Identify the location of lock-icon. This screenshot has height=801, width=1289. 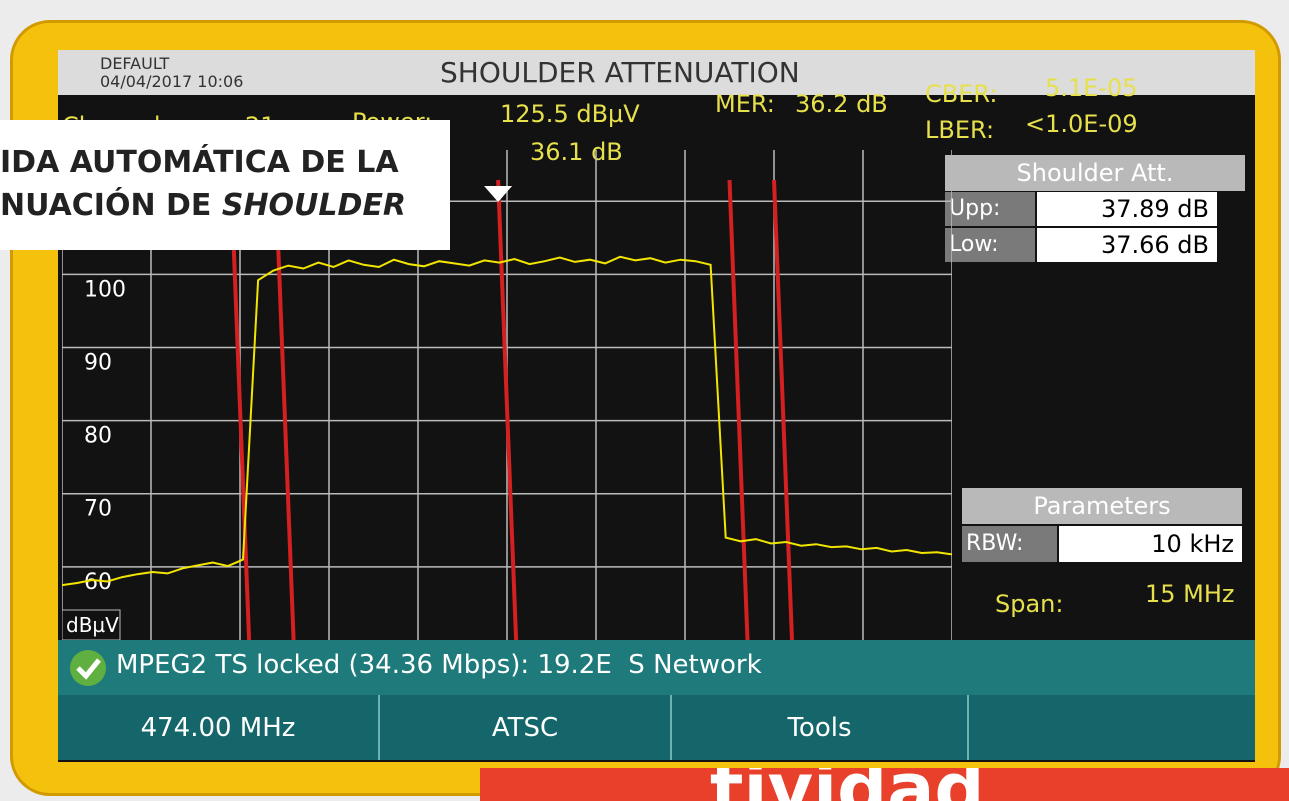
(88, 668).